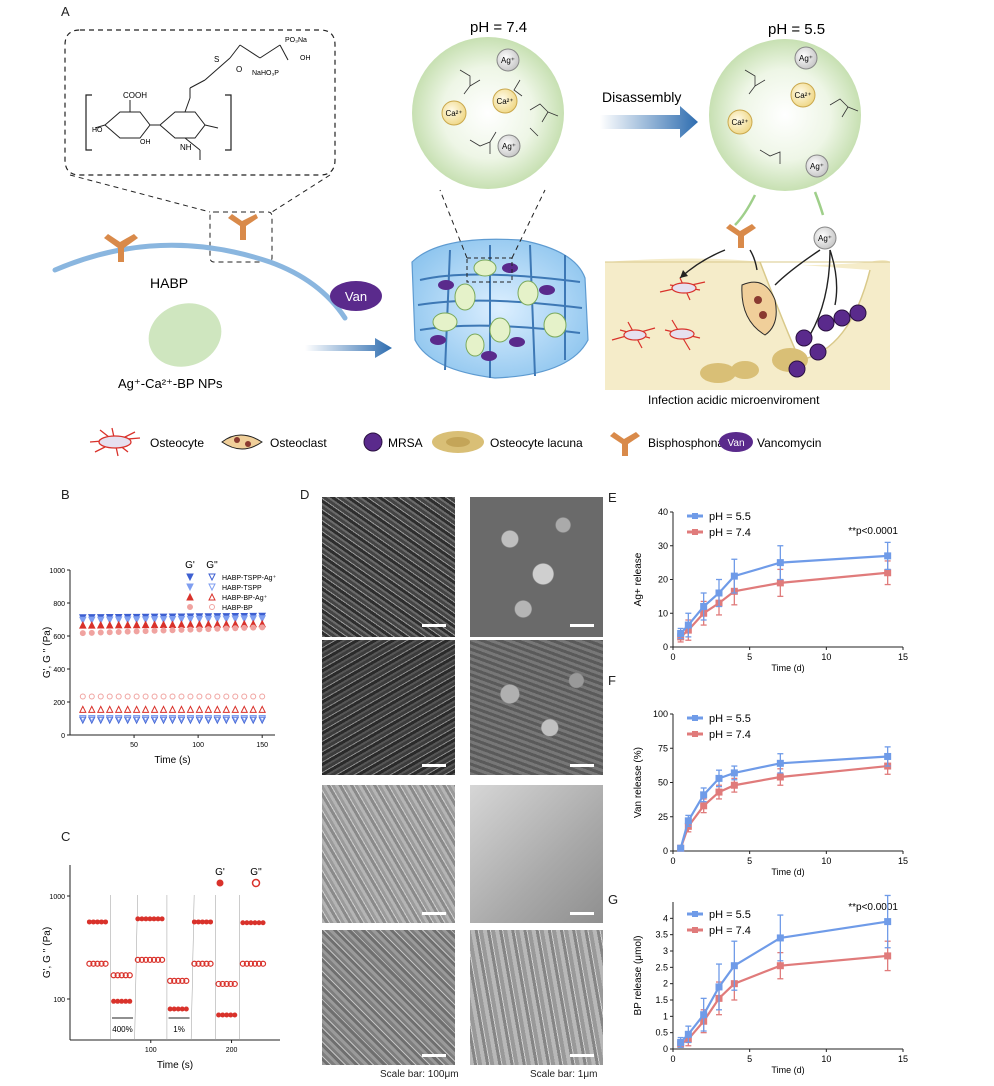  I want to click on y-tick-label: 75, so click(663, 748).